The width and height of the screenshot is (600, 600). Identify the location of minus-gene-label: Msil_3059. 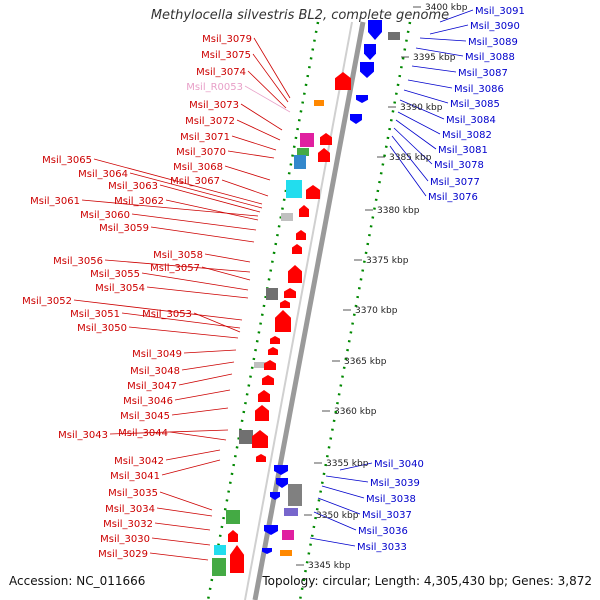
(124, 228).